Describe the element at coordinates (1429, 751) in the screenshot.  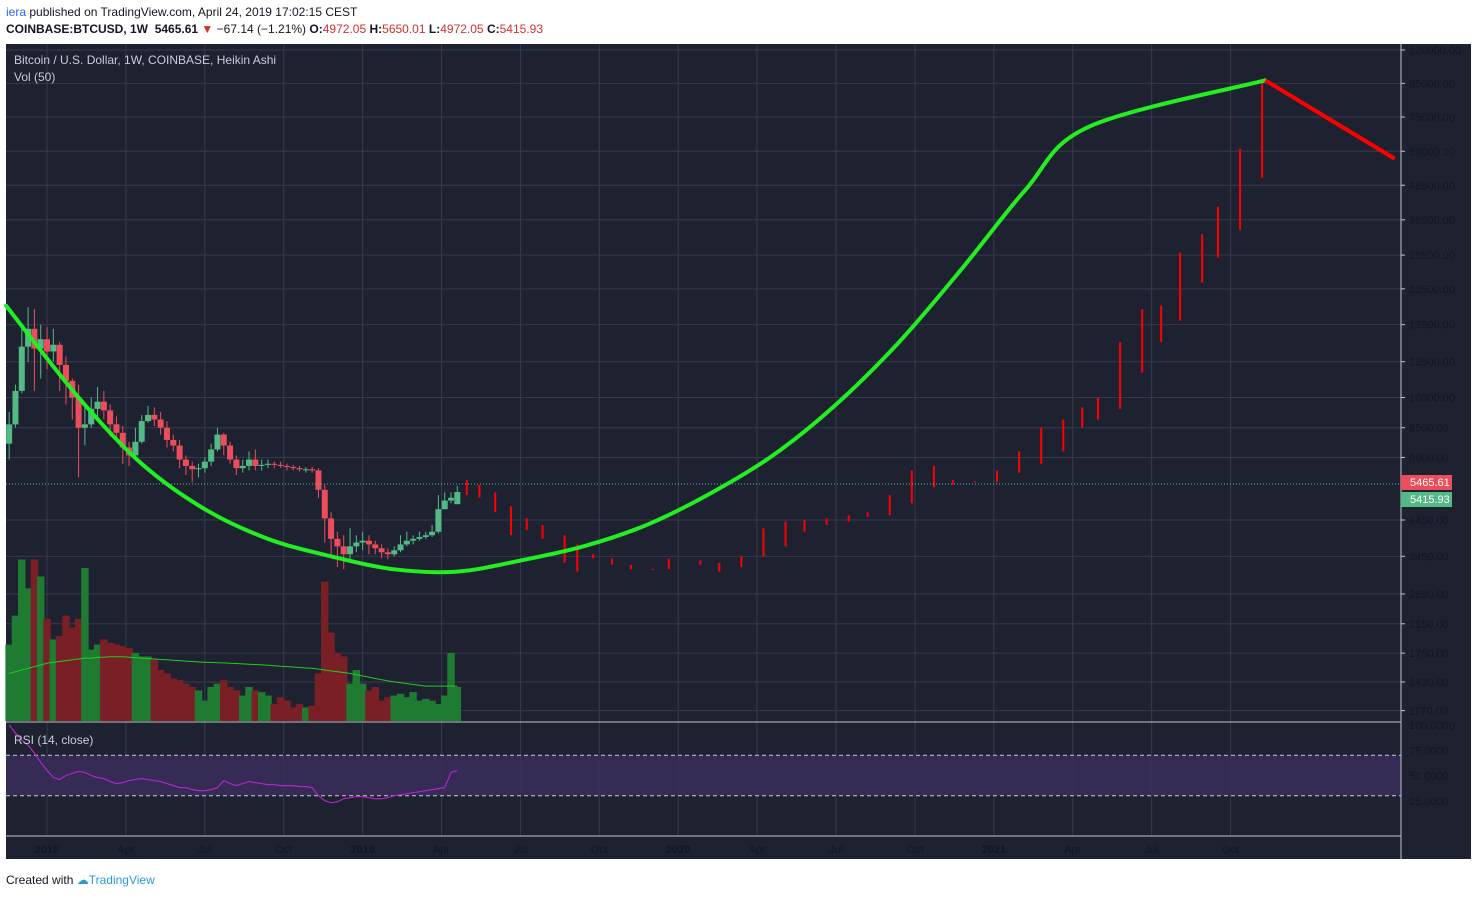
I see `rsi-axis-label: 75.0000` at that location.